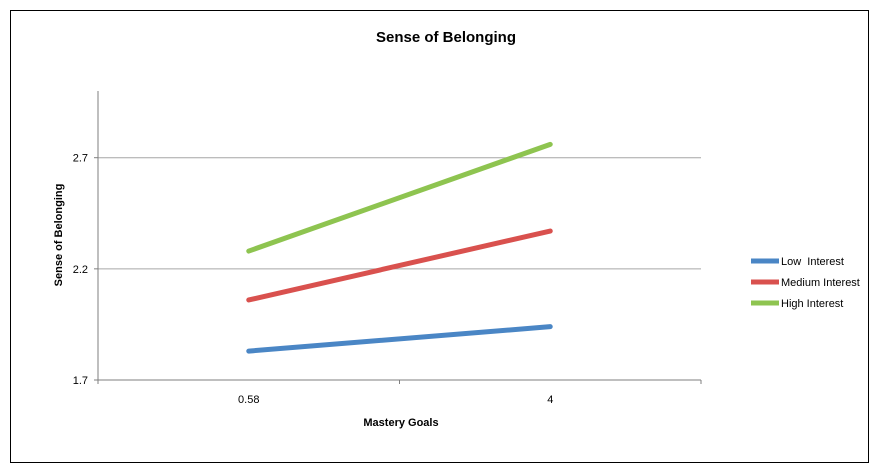 This screenshot has height=475, width=881. I want to click on x-axis-title: Mastery Goals, so click(400, 423).